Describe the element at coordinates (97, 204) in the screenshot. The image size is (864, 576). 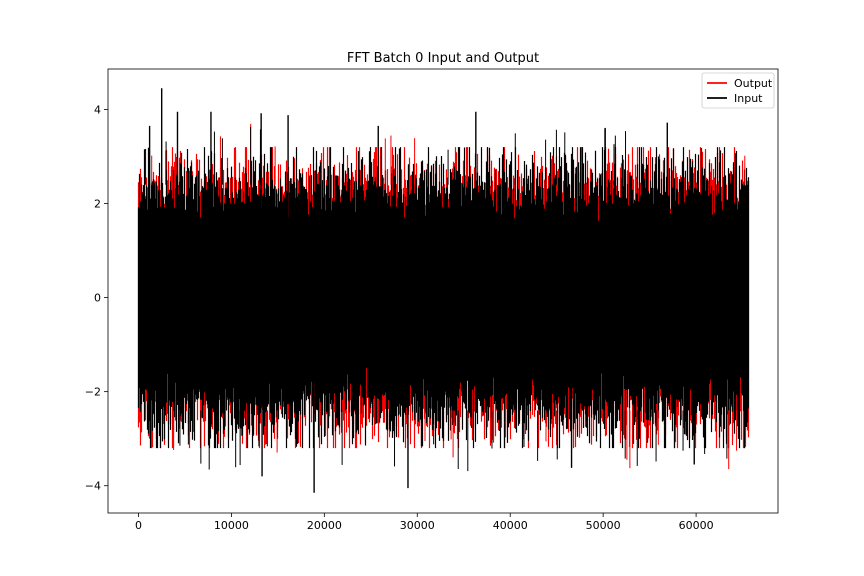
I see `y-tick-label: 2` at that location.